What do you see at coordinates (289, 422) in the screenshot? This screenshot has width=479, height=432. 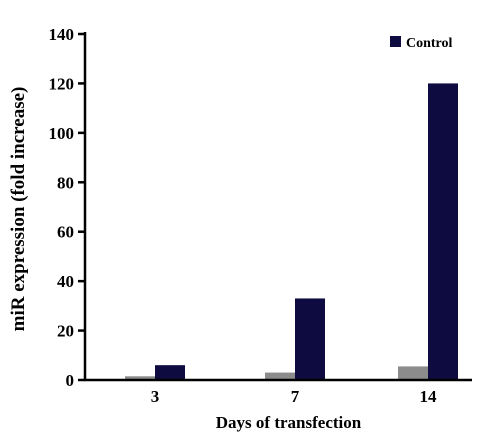 I see `x-axis-label: Days of transfection` at bounding box center [289, 422].